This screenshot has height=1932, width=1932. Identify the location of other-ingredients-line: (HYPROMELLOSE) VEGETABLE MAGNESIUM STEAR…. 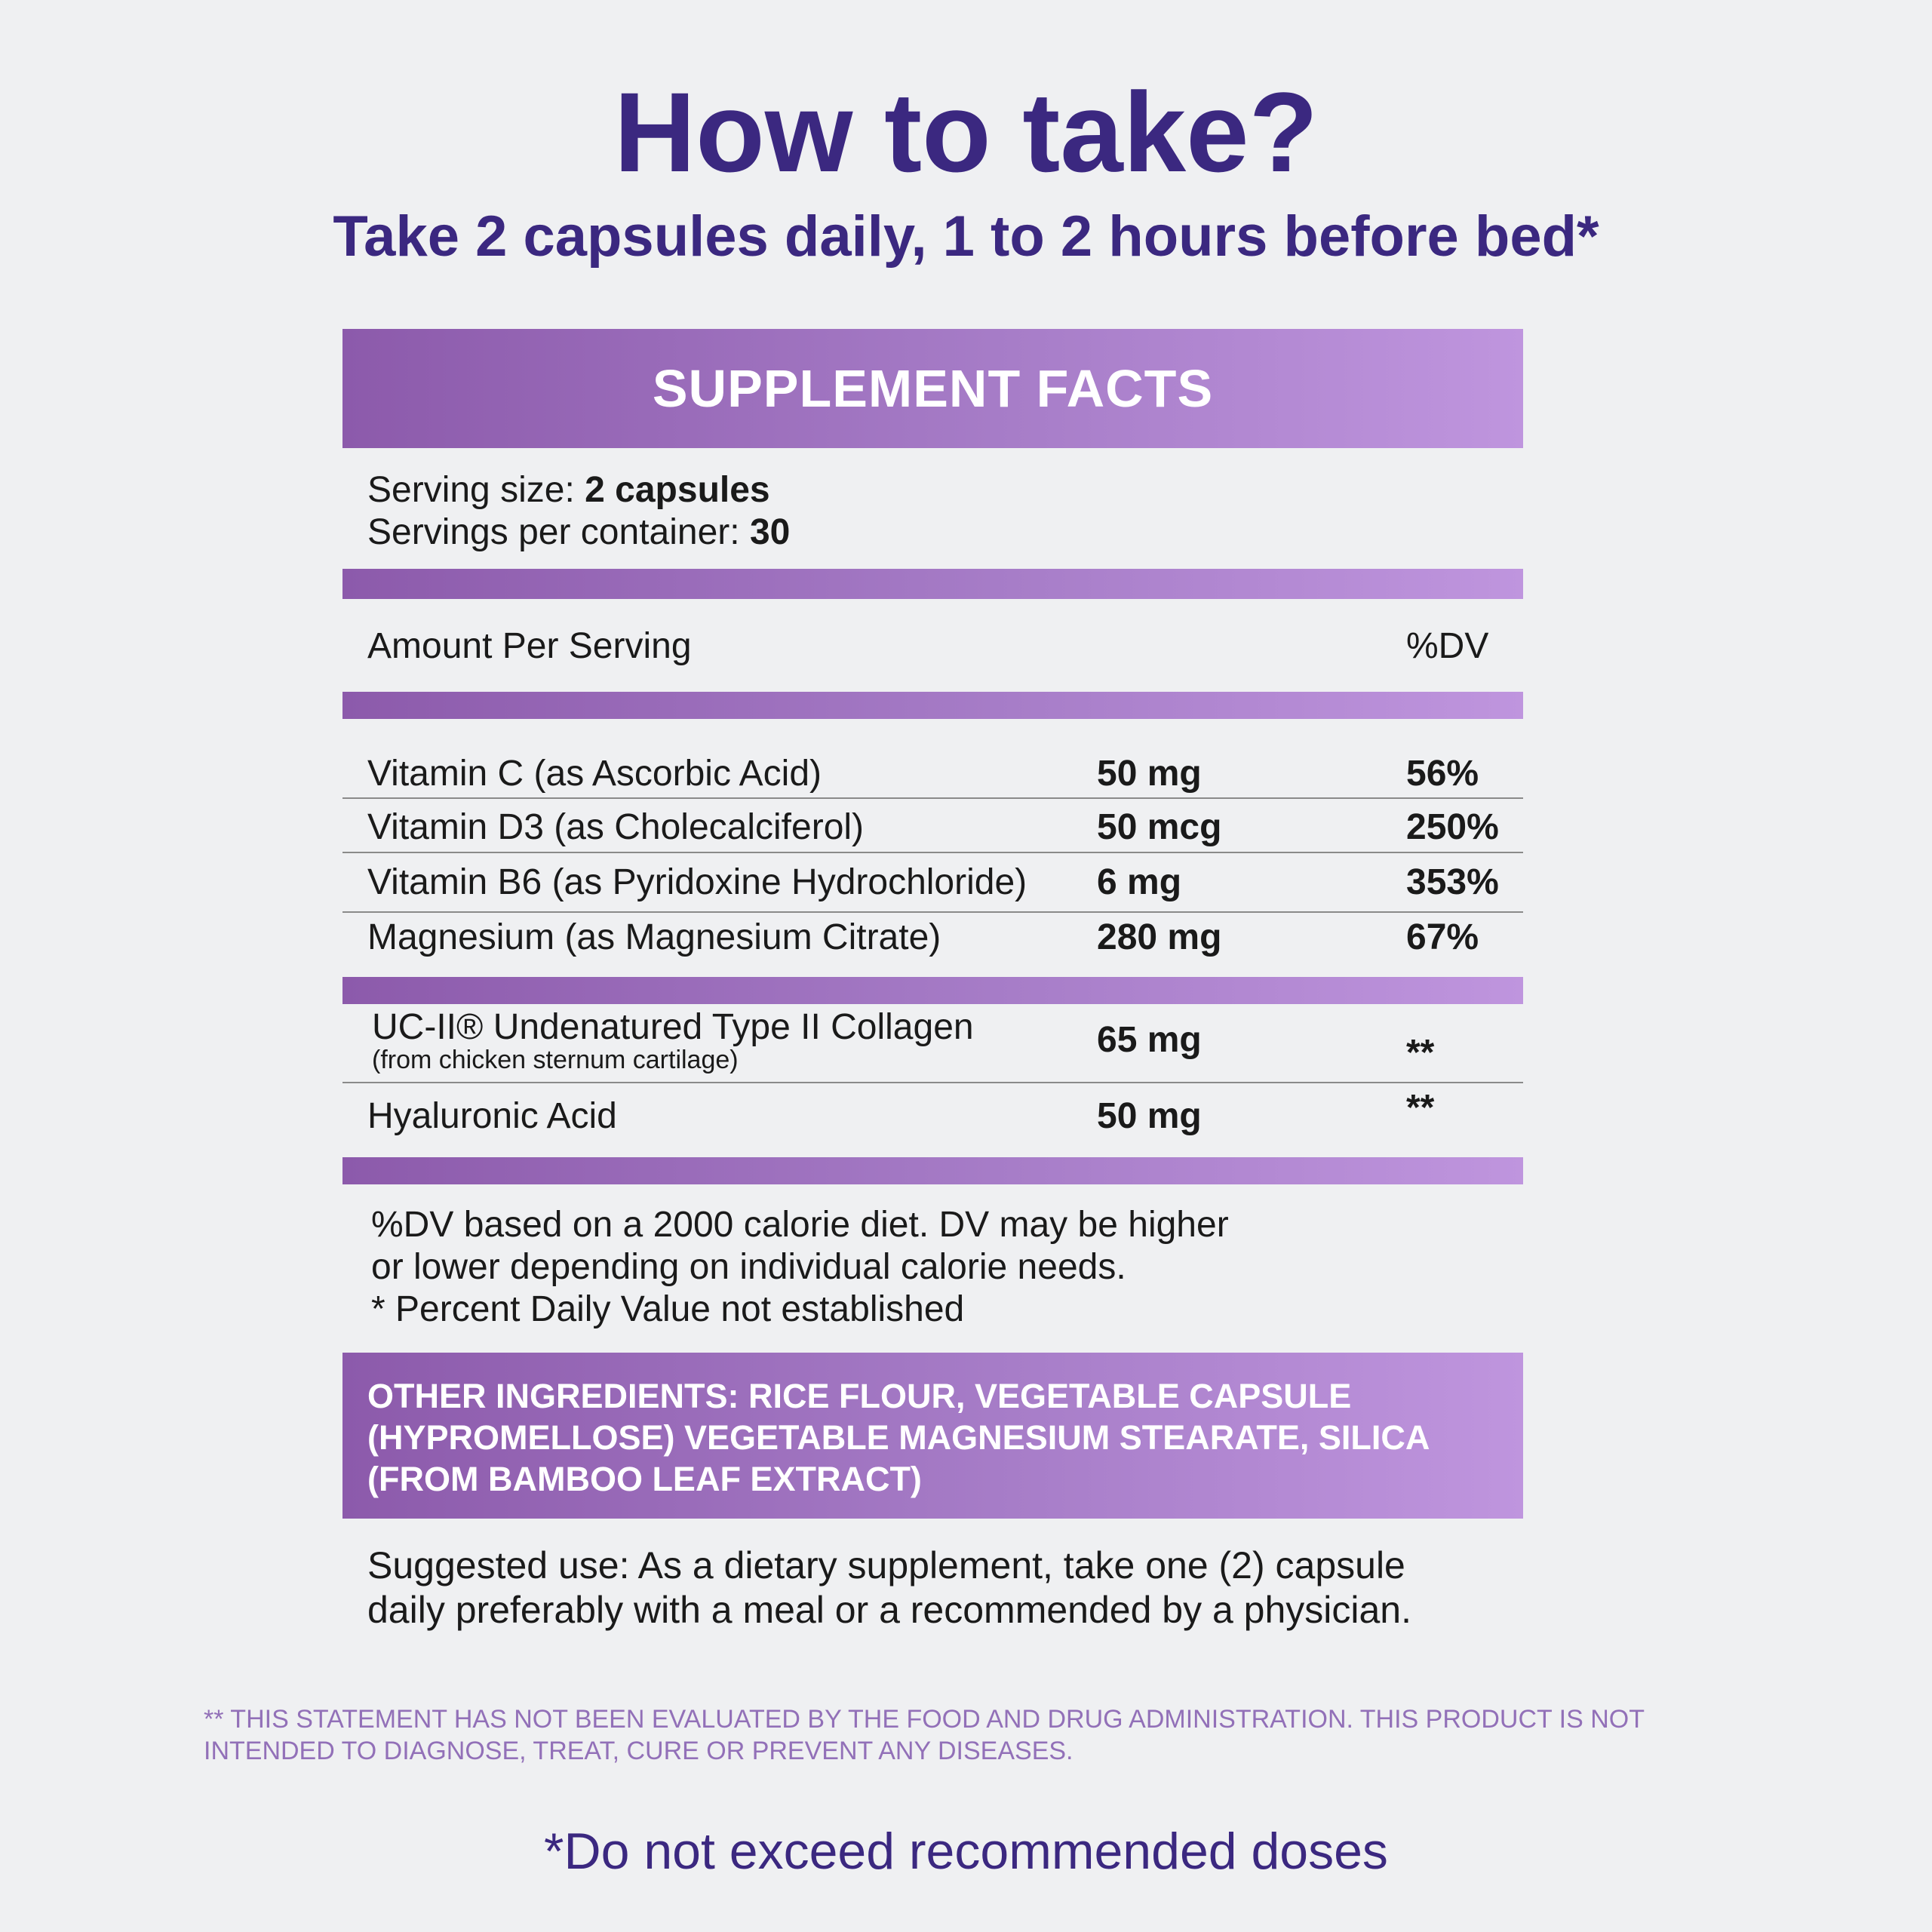
(899, 1438).